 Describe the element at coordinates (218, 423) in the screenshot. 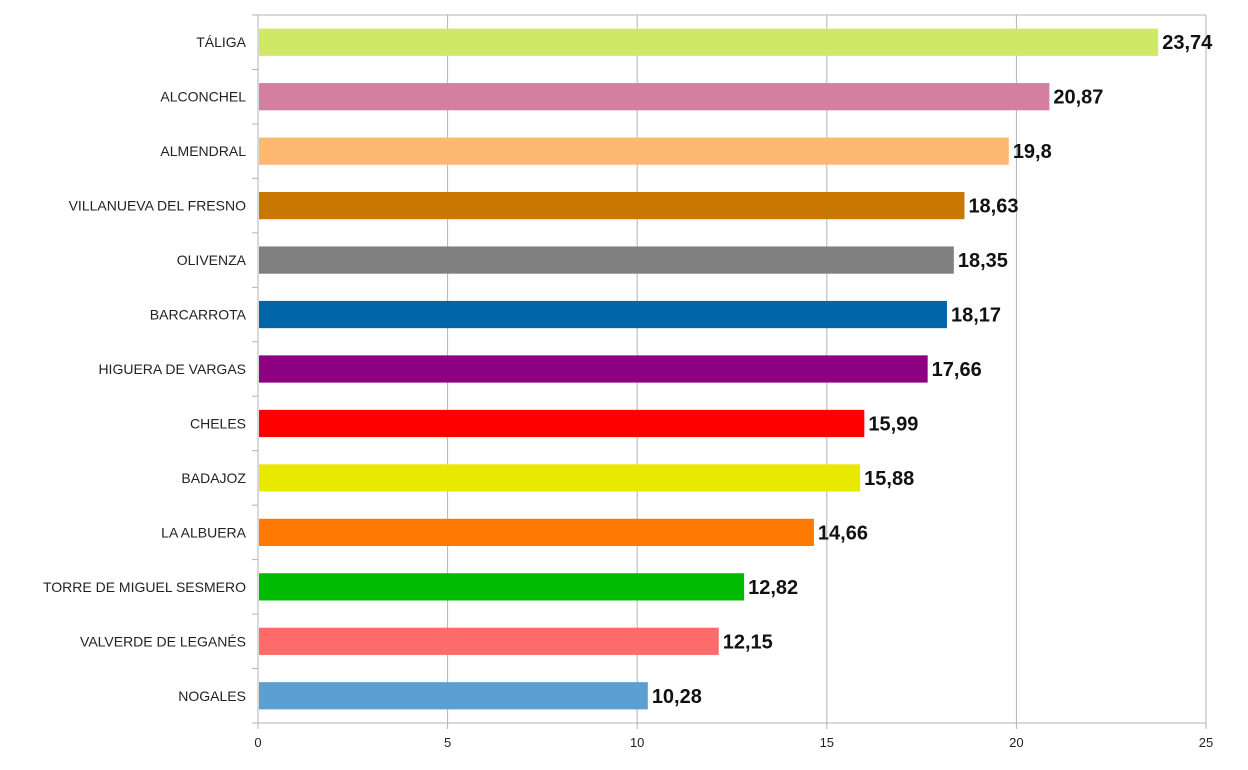

I see `category-label: CHELES` at that location.